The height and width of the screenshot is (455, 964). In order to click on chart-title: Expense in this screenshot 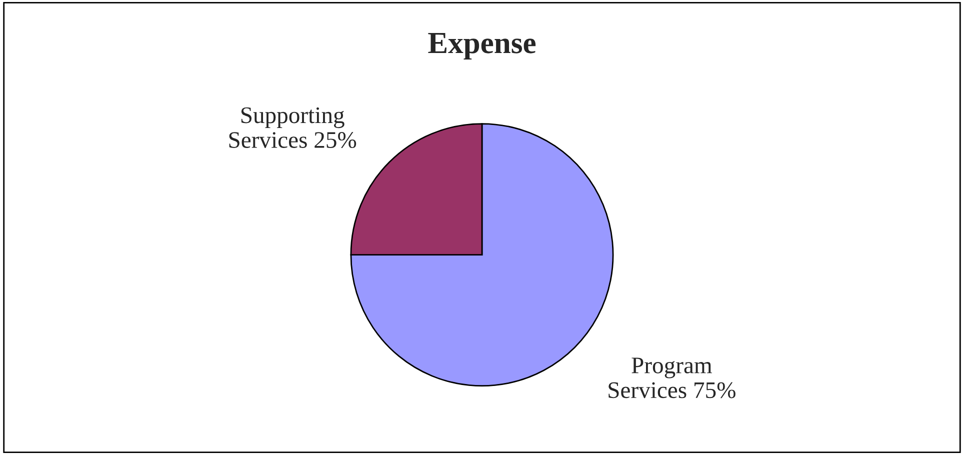, I will do `click(482, 46)`.